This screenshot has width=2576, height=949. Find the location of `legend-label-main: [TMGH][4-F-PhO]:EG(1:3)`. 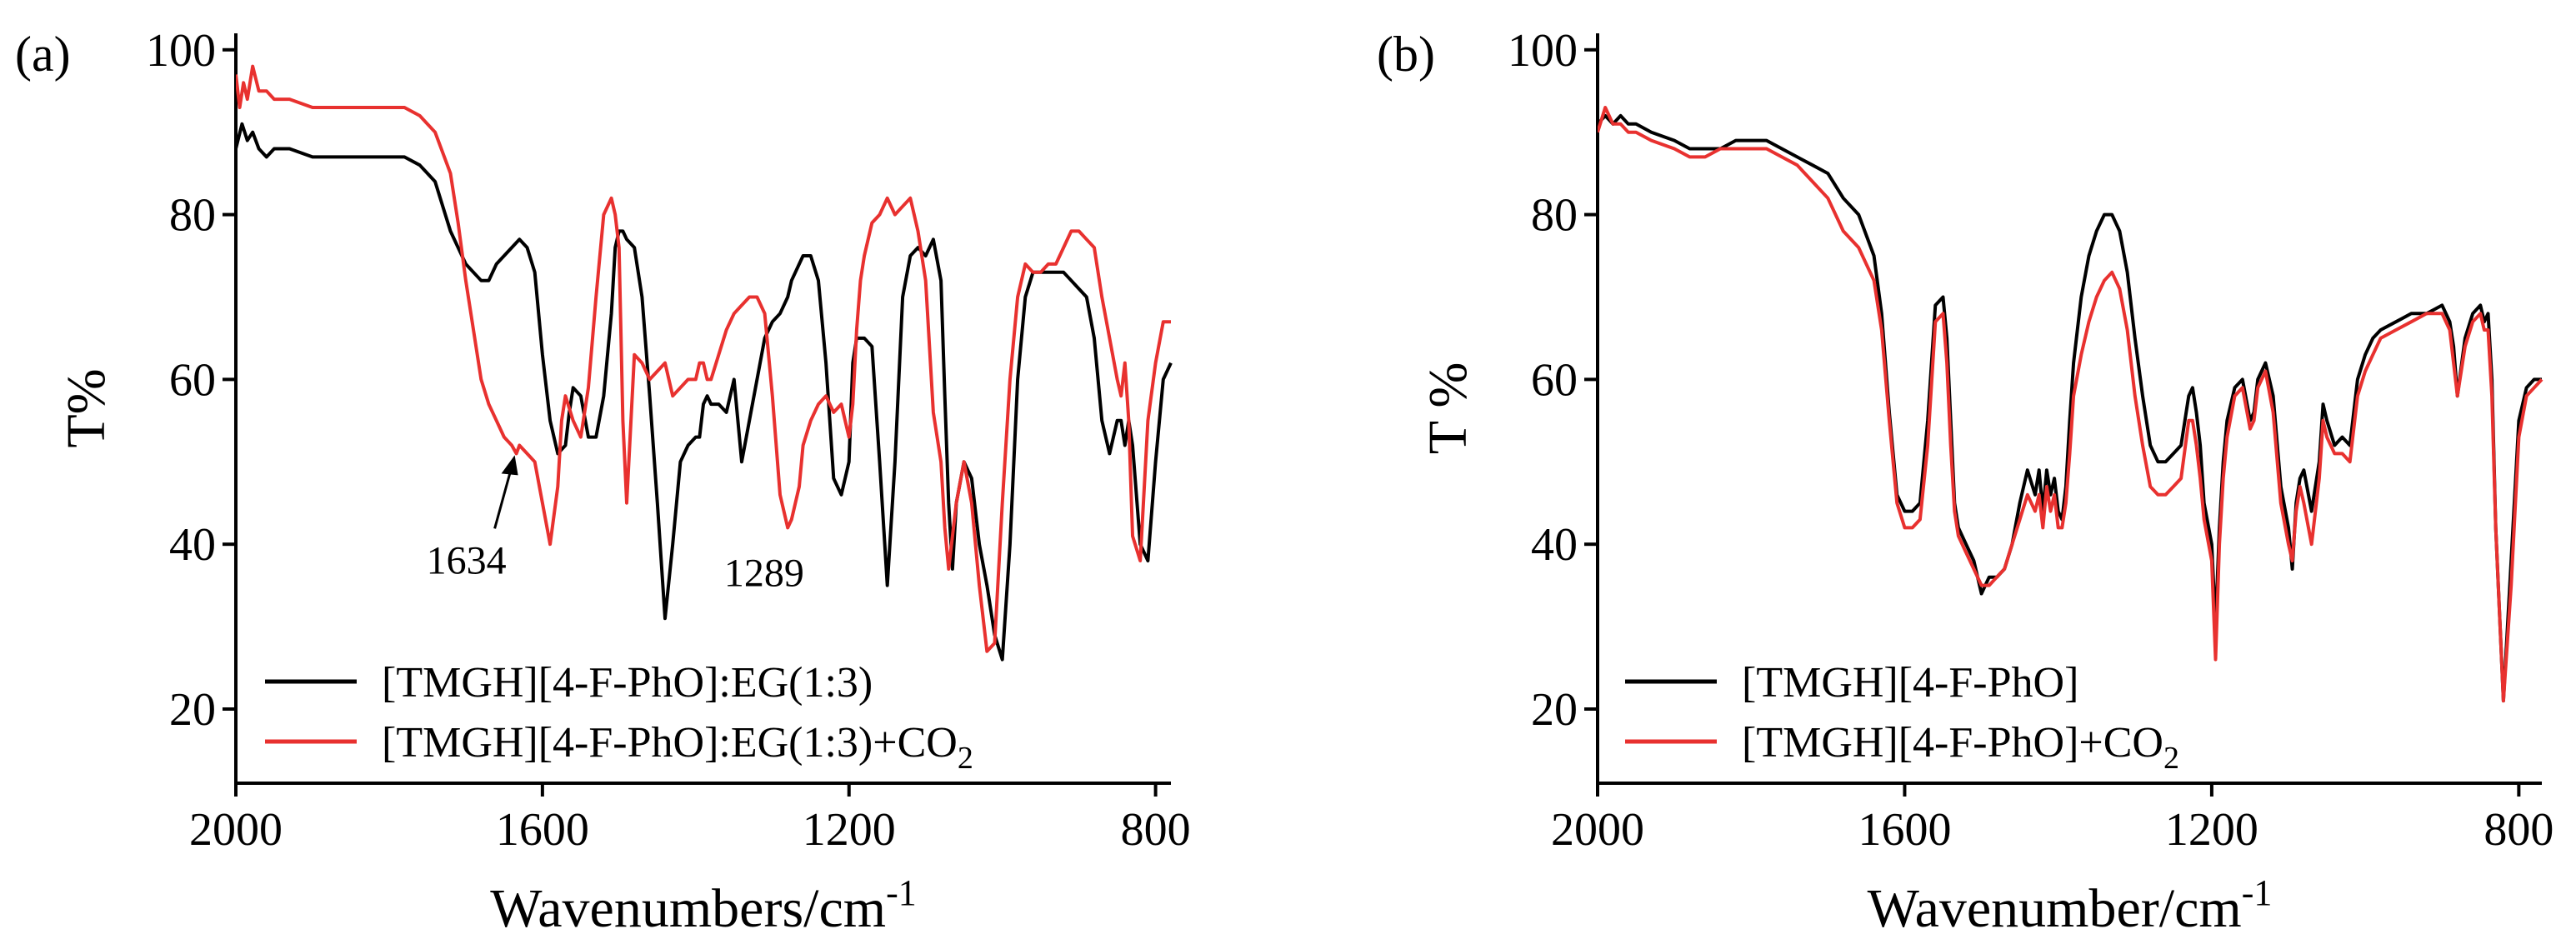

legend-label-main: [TMGH][4-F-PhO]:EG(1:3) is located at coordinates (627, 683).